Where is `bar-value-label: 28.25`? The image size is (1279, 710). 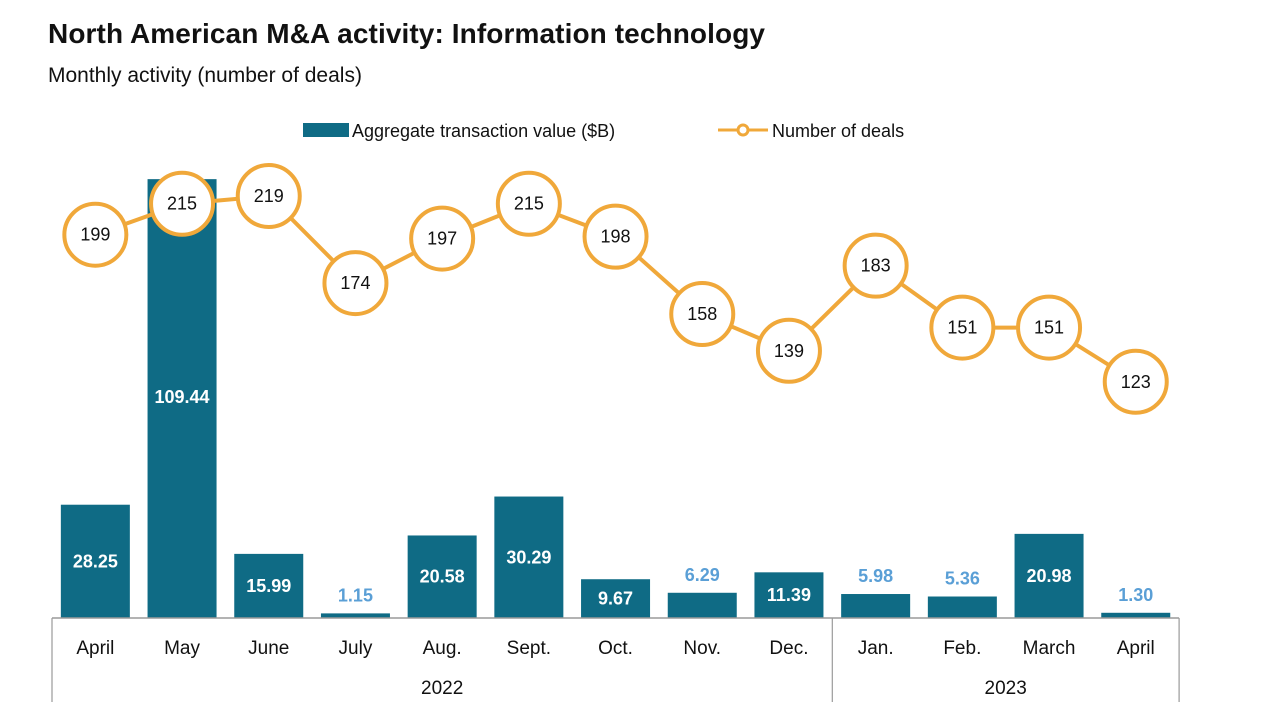
bar-value-label: 28.25 is located at coordinates (95, 561).